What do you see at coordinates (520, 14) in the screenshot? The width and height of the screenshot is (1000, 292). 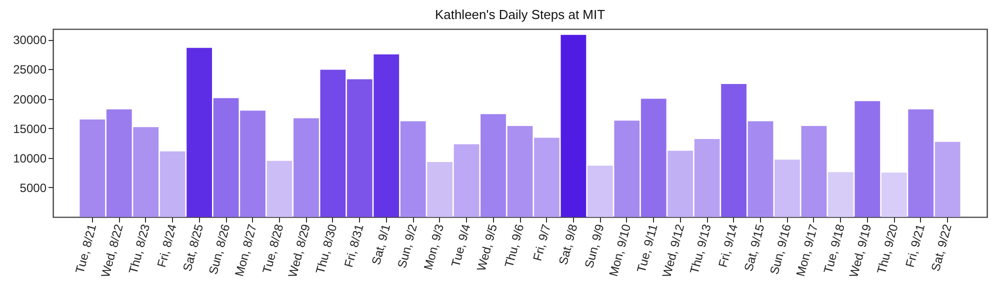 I see `chart-title: Kathleen's Daily Steps at MIT` at bounding box center [520, 14].